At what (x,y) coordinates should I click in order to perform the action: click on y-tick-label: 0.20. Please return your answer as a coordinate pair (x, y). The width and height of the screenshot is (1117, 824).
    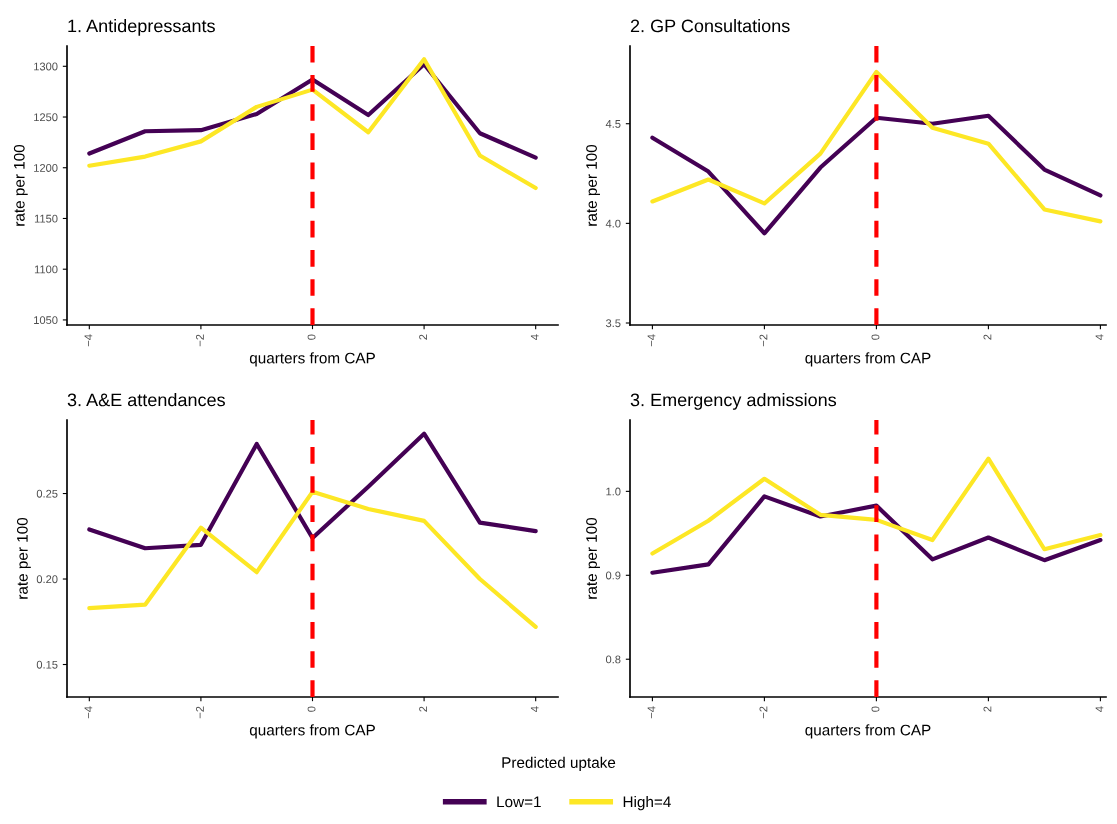
    Looking at the image, I should click on (47, 579).